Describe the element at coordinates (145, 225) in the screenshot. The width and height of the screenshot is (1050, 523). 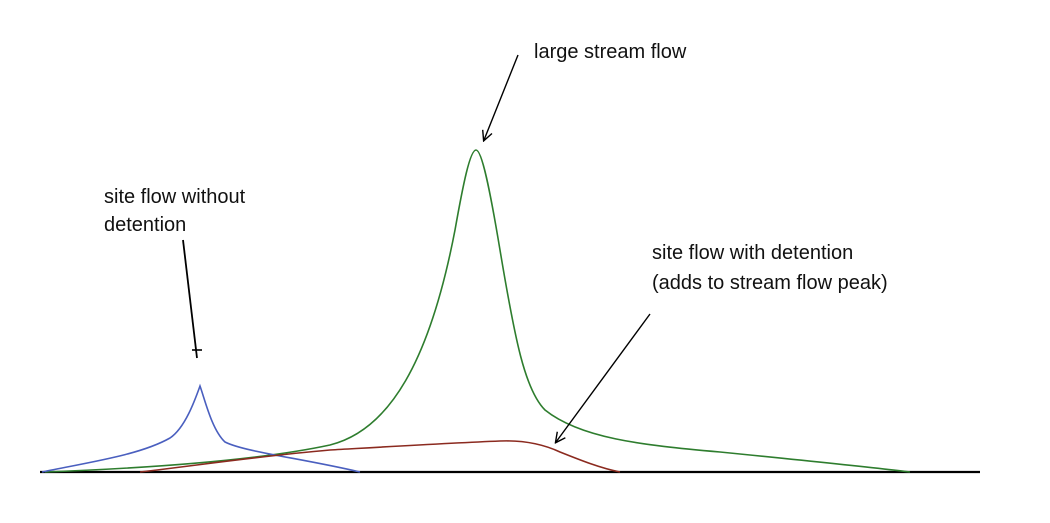
I see `label-site-flow-without-detention-line2: detention` at that location.